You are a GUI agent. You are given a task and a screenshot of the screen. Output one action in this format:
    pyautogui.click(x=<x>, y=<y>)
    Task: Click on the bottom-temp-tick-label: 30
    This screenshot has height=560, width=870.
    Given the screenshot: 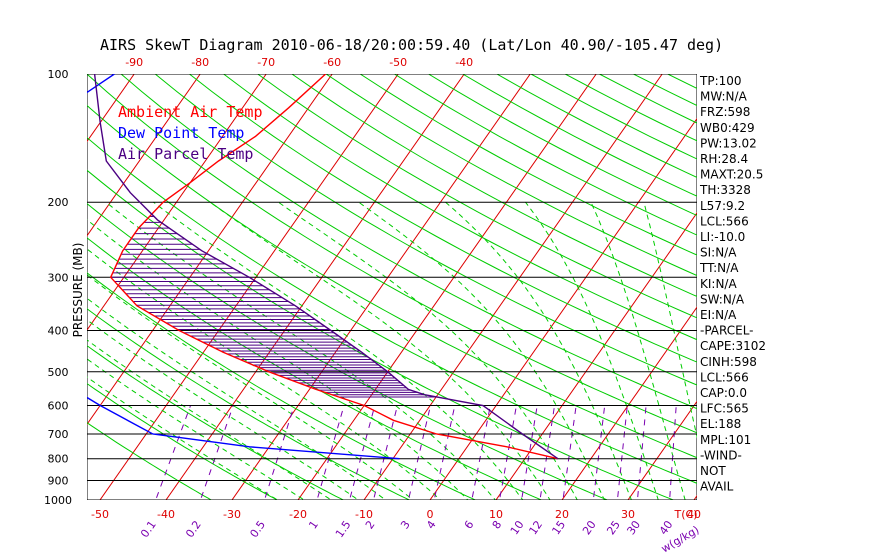 What is the action you would take?
    pyautogui.click(x=628, y=514)
    